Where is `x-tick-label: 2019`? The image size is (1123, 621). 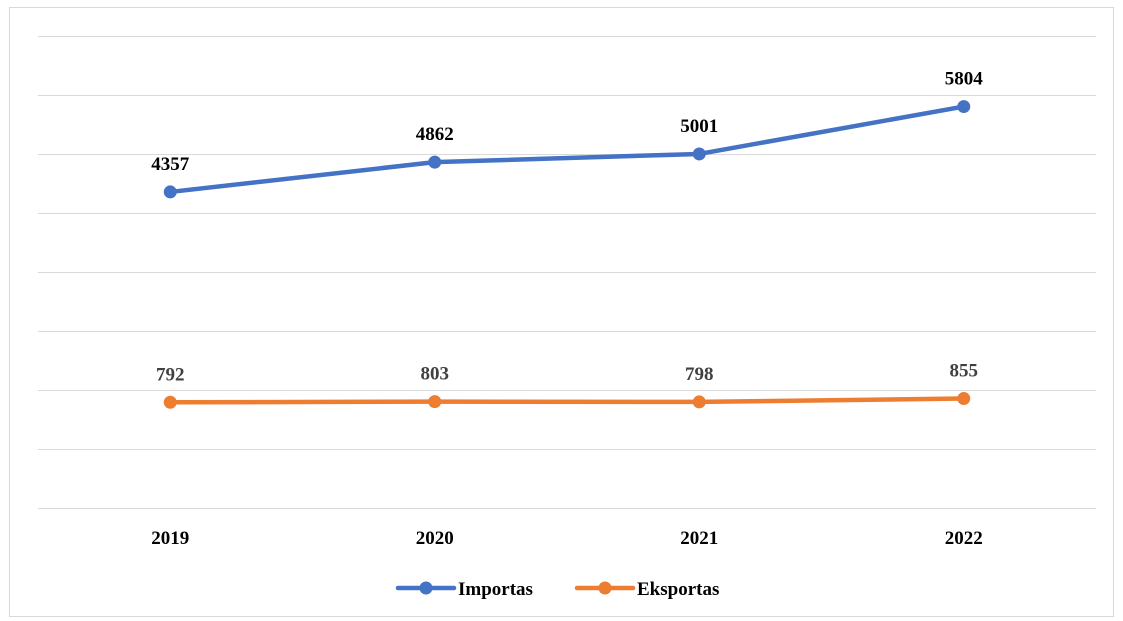
x-tick-label: 2019 is located at coordinates (170, 538).